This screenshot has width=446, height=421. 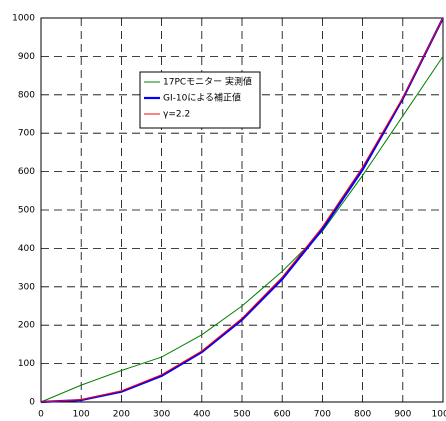 I want to click on x-tick-label: 700, so click(x=322, y=415).